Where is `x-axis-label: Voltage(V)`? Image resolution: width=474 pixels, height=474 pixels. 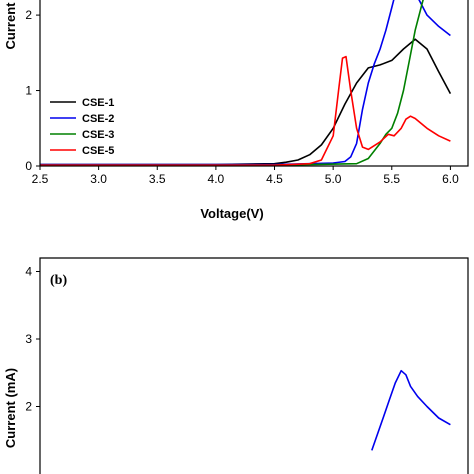 x-axis-label: Voltage(V) is located at coordinates (231, 213).